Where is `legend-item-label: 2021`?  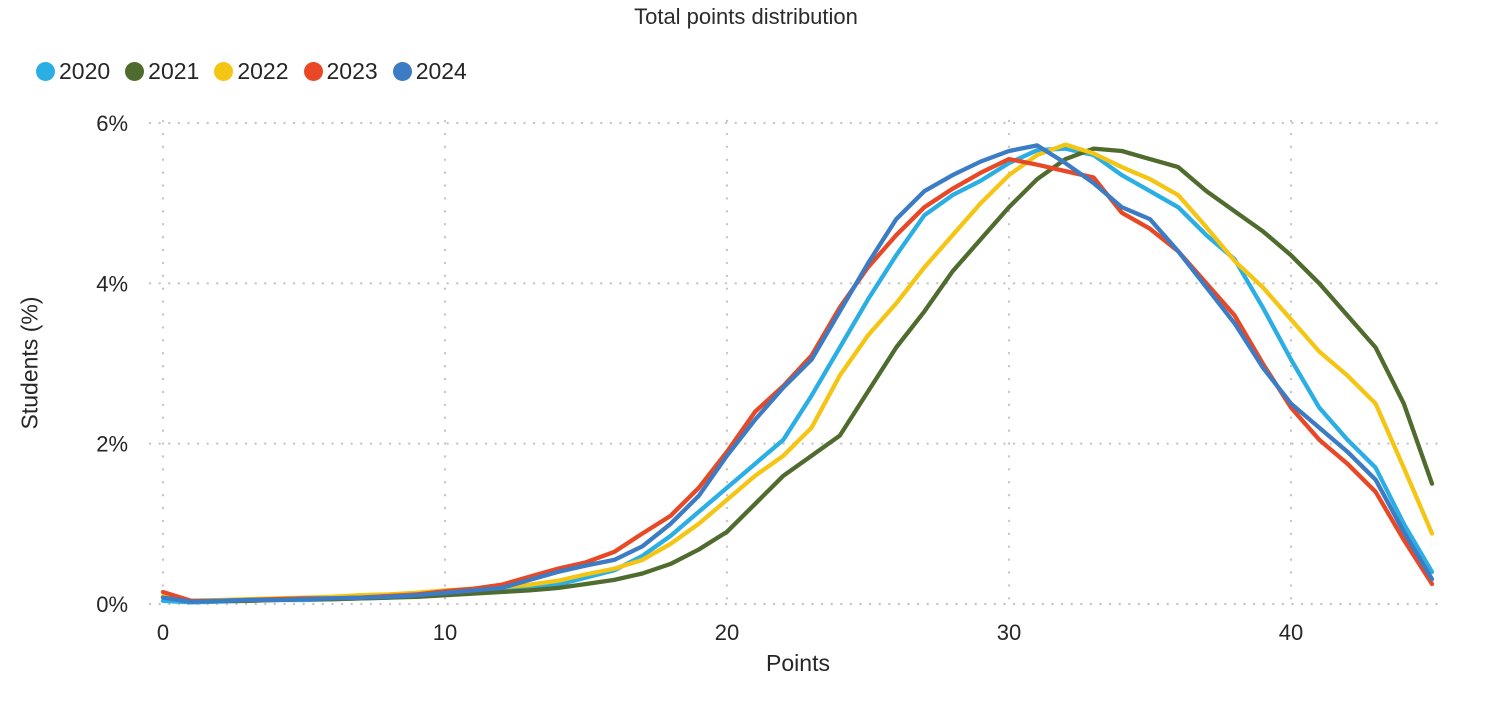
legend-item-label: 2021 is located at coordinates (174, 71).